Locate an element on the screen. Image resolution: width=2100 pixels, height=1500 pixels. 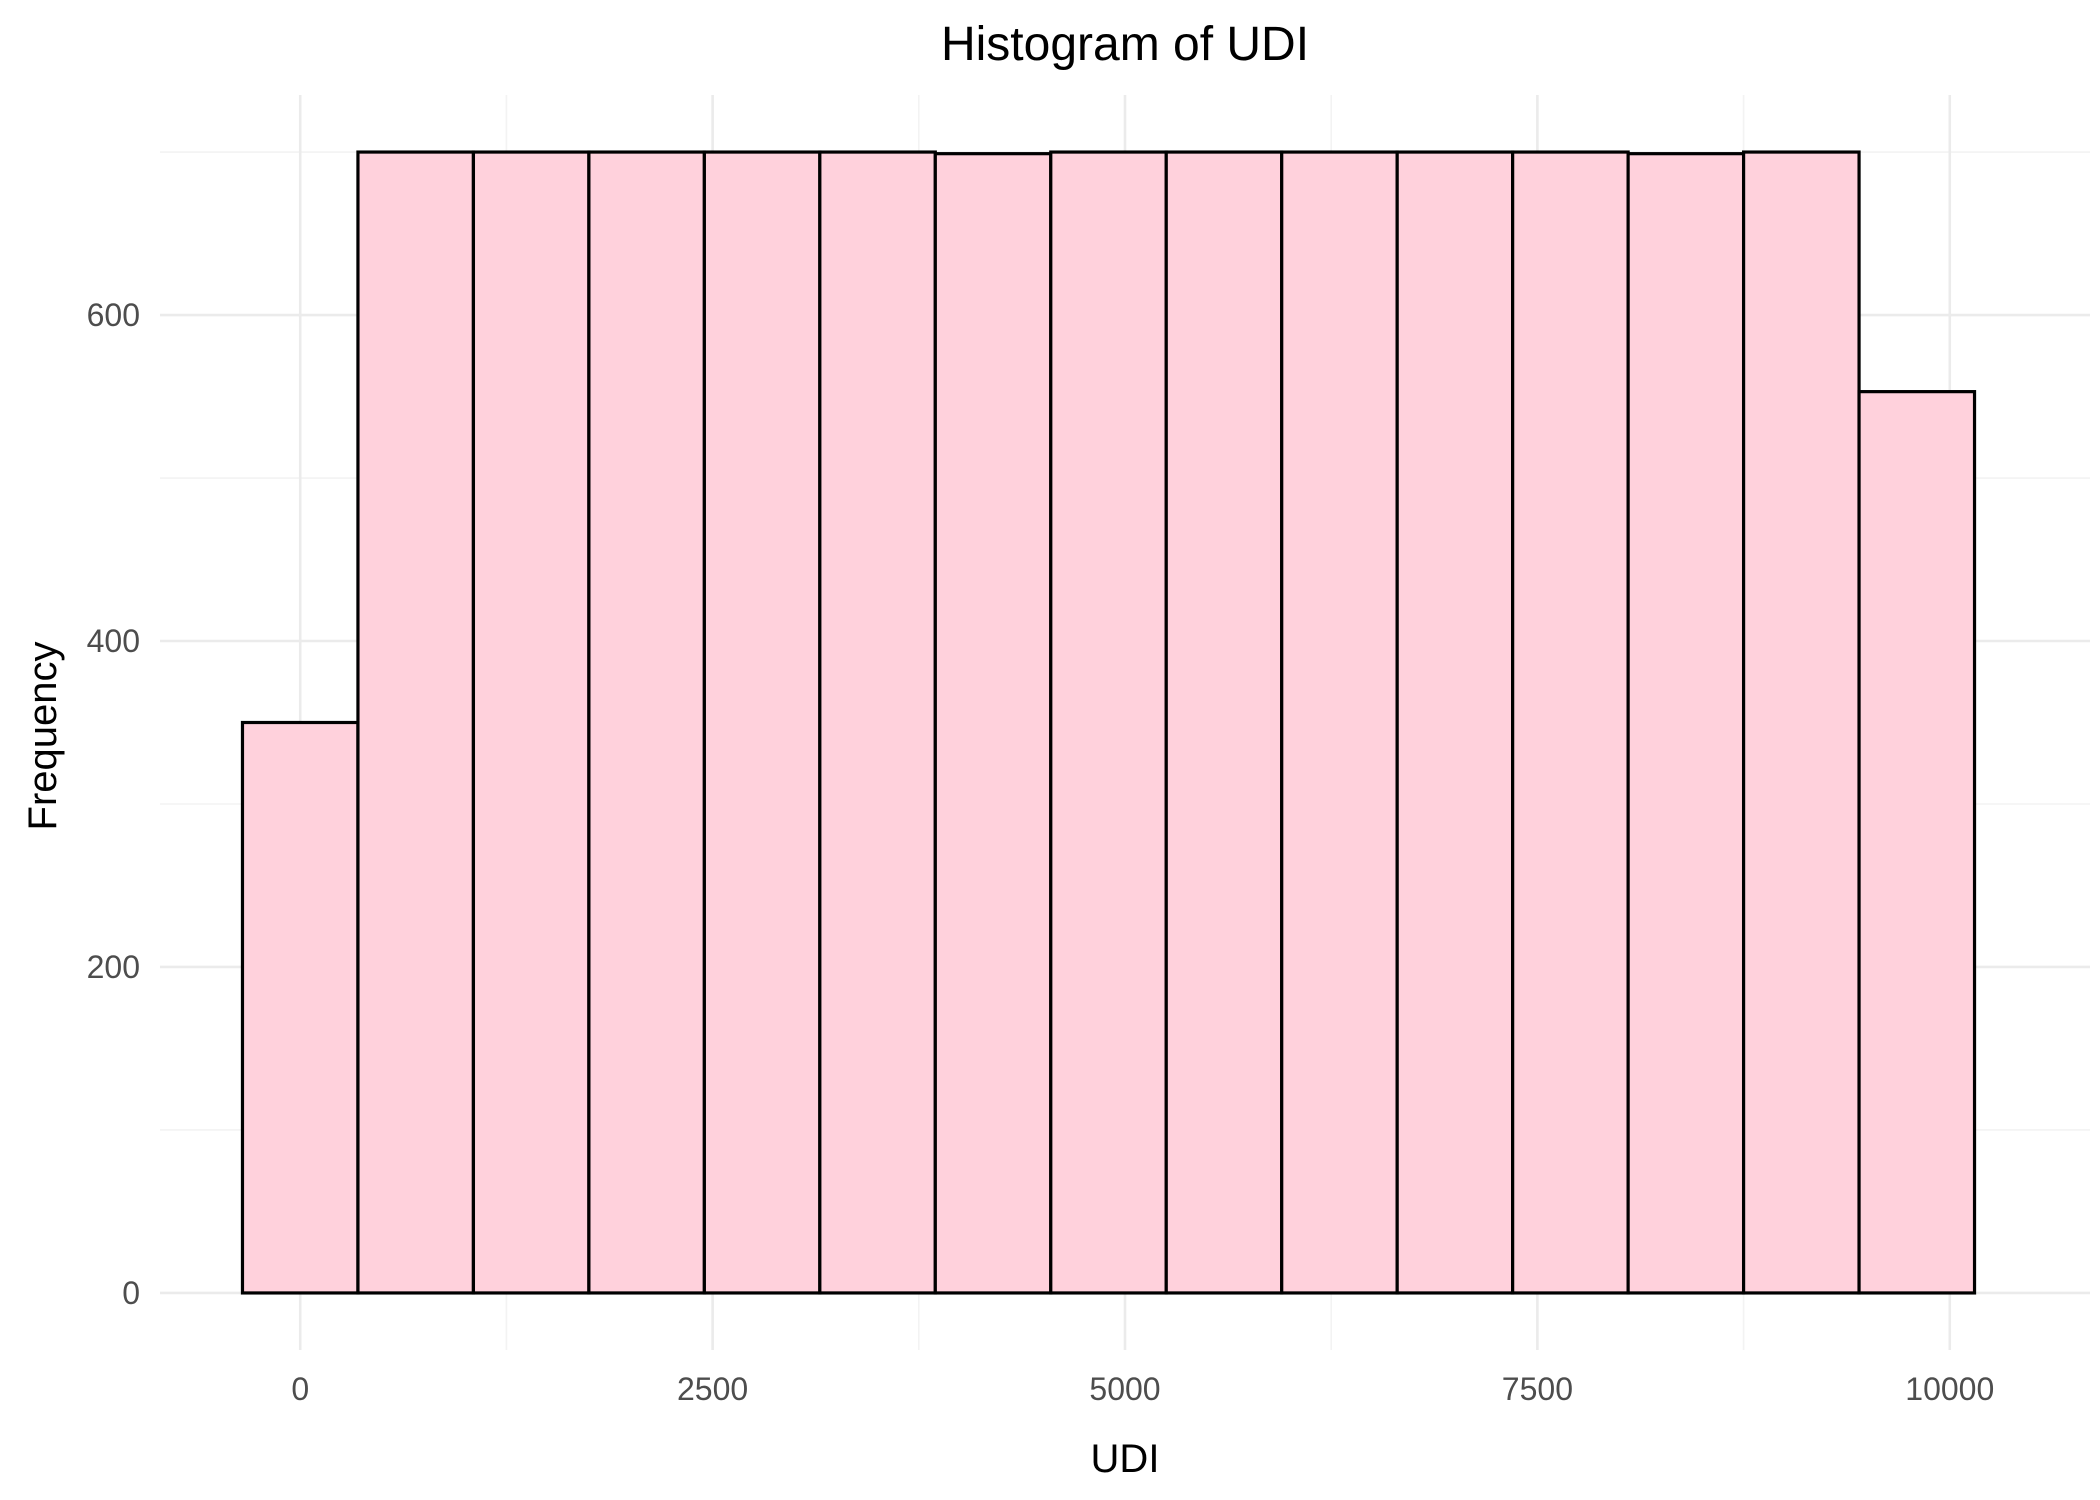
x-tick-label: 5000 is located at coordinates (1124, 1389).